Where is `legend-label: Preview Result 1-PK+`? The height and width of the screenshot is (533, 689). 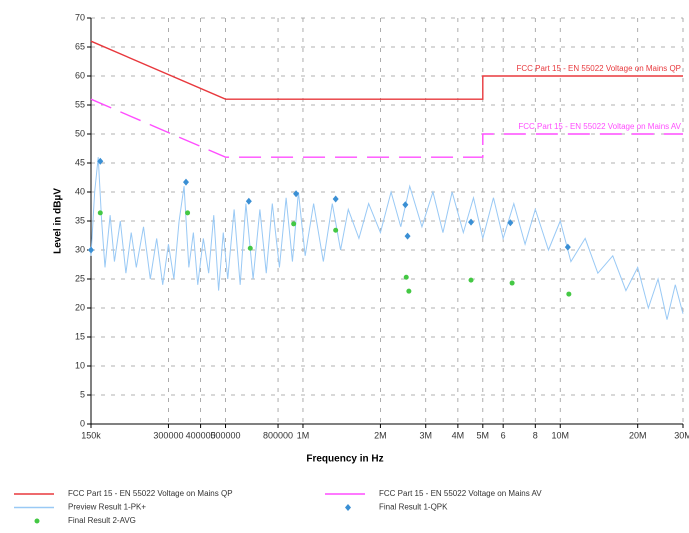
legend-label: Preview Result 1-PK+ is located at coordinates (107, 507).